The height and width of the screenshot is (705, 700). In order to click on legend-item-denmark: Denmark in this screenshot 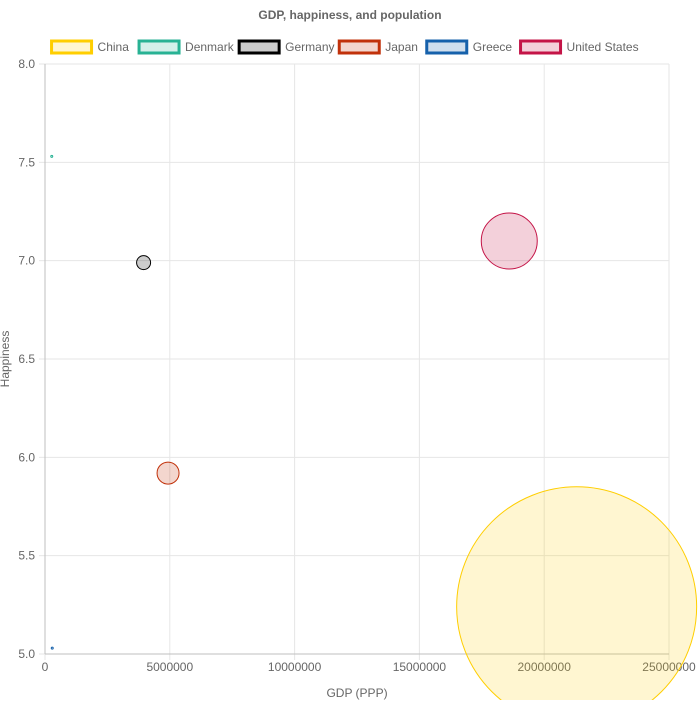, I will do `click(186, 47)`.